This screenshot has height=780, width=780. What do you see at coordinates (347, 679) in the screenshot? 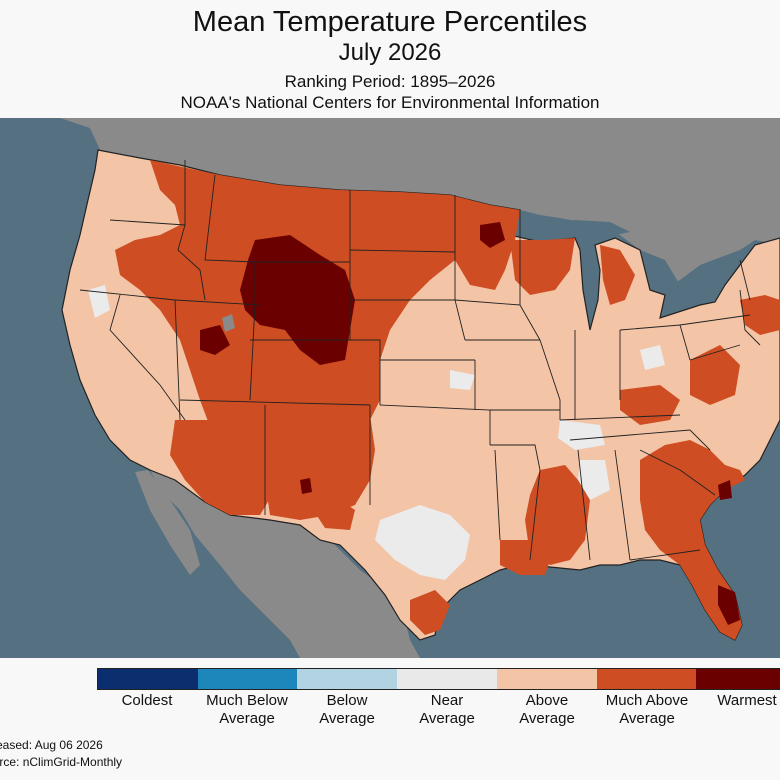
I see `legend-swatch-below` at bounding box center [347, 679].